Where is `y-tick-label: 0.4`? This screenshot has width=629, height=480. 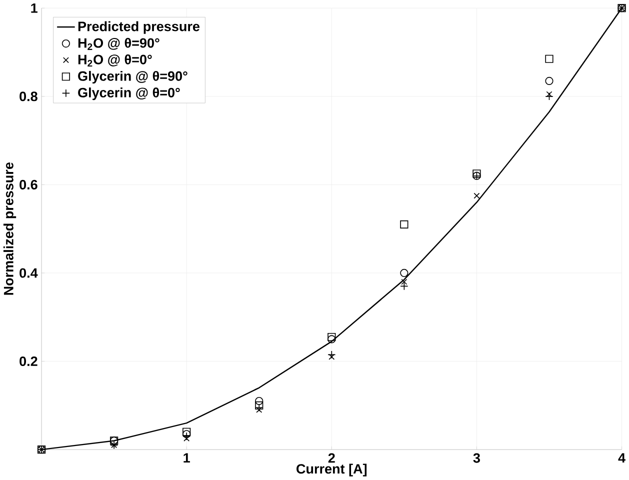 y-tick-label: 0.4 is located at coordinates (29, 273).